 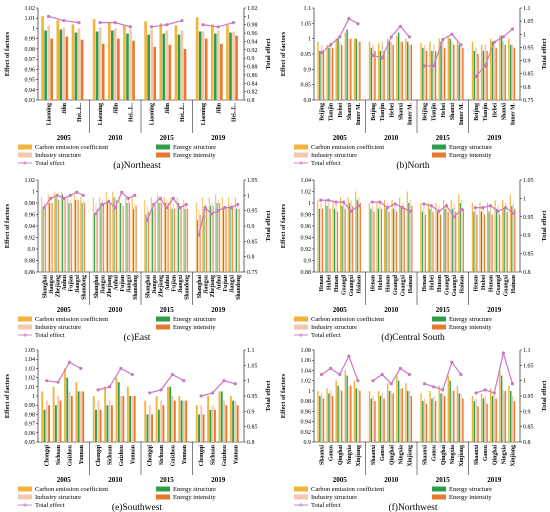 I want to click on year-label: 2010, so click(x=391, y=138).